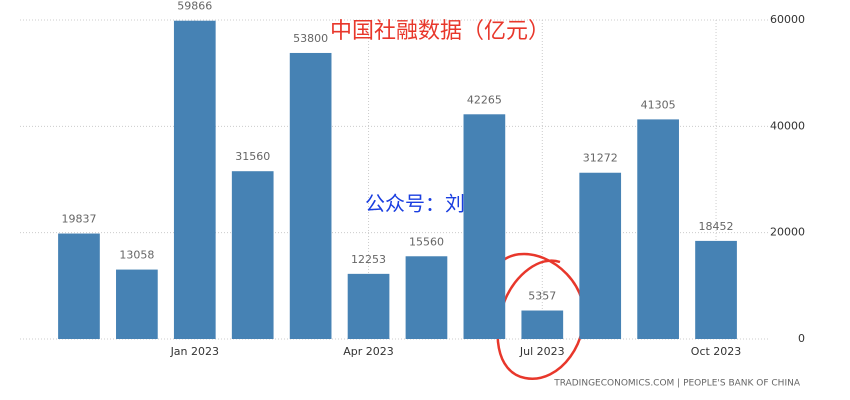  I want to click on value-label: 15560, so click(426, 241).